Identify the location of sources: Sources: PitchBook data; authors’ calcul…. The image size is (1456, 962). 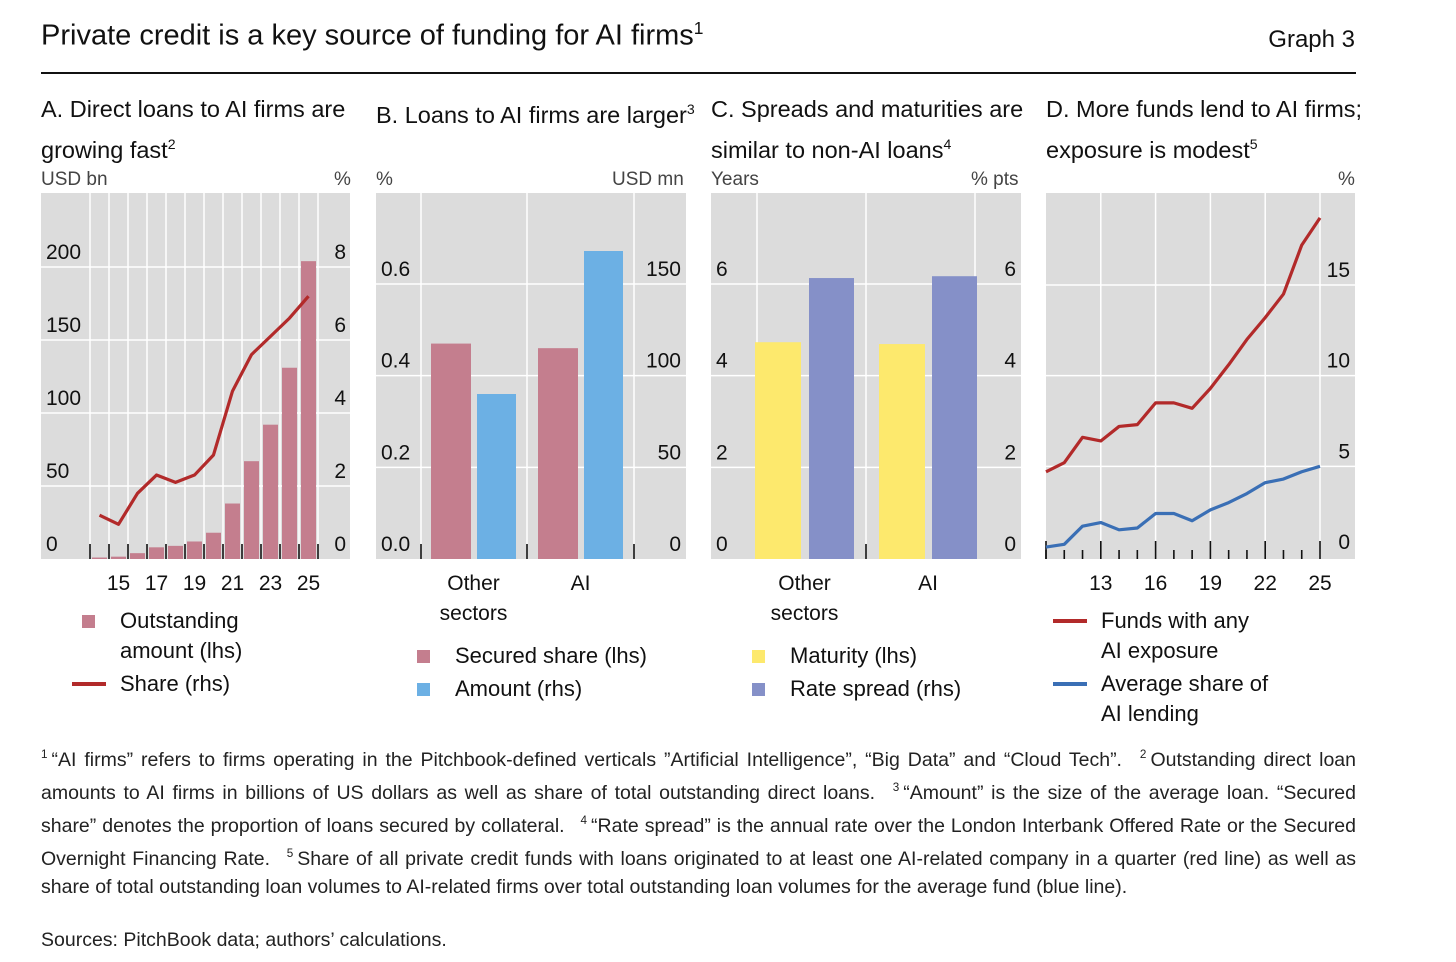
(244, 940).